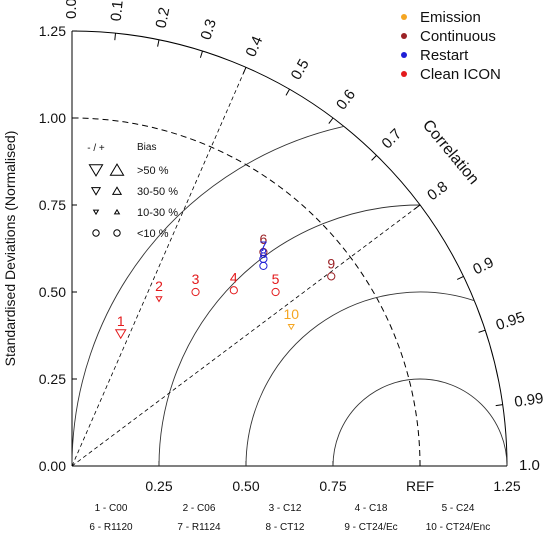 This screenshot has width=543, height=533. What do you see at coordinates (10, 249) in the screenshot?
I see `y-axis-label: Standardised Deviations (Normalised)` at bounding box center [10, 249].